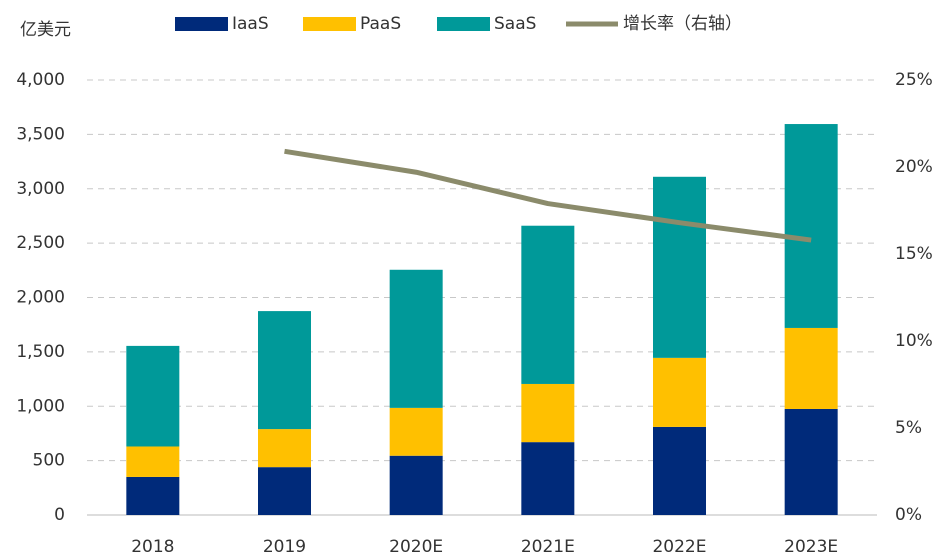 The width and height of the screenshot is (941, 555). I want to click on x-tick-label: 2022E, so click(679, 546).